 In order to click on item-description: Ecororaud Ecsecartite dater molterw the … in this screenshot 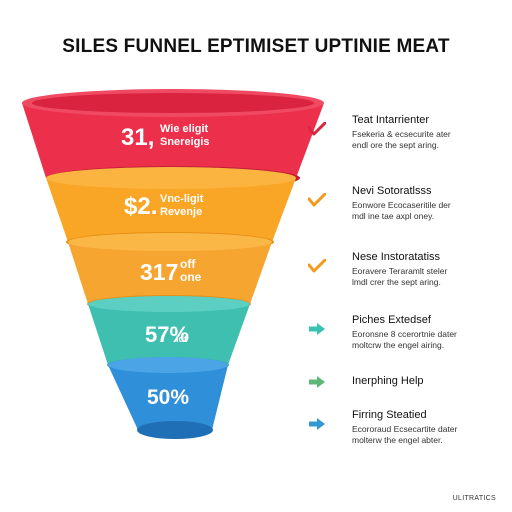, I will do `click(405, 434)`.